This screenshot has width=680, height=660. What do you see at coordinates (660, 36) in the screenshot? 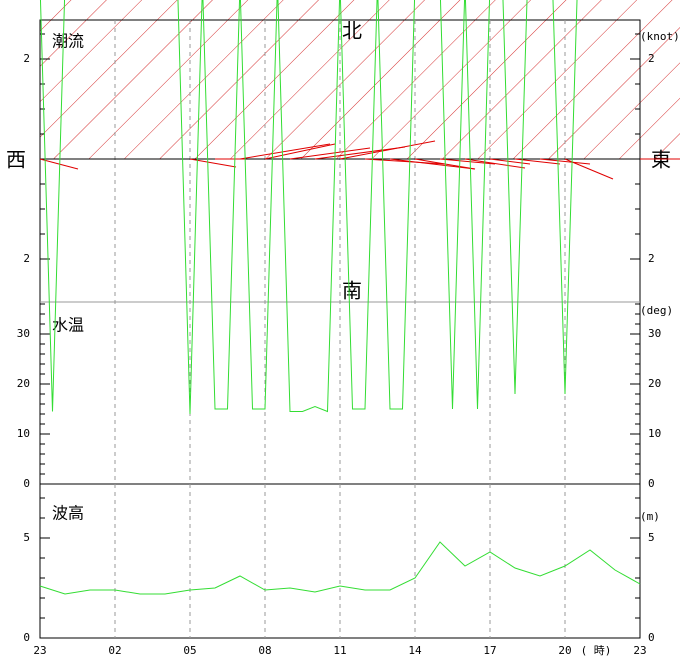
I see `unit: (knot)` at bounding box center [660, 36].